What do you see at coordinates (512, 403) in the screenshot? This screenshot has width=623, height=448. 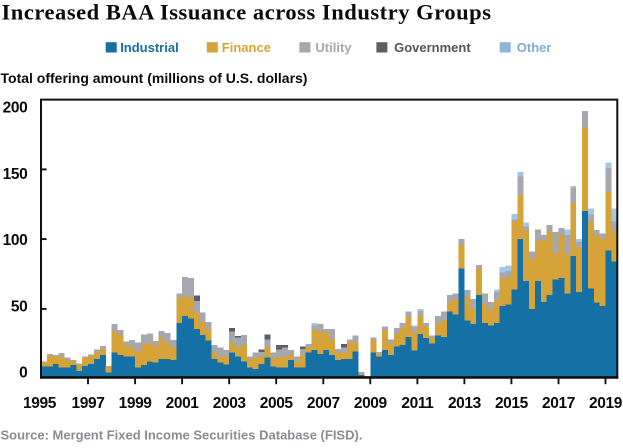 I see `svg-text: 2015` at bounding box center [512, 403].